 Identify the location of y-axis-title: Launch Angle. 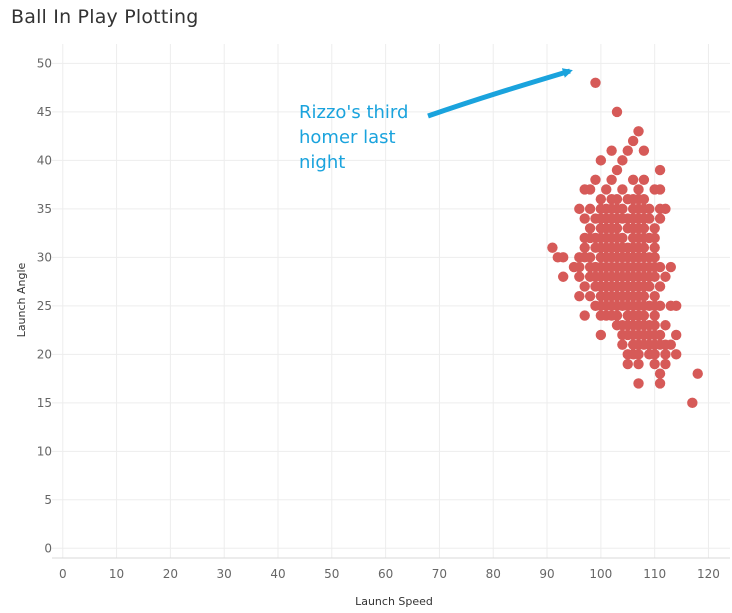
(21, 299).